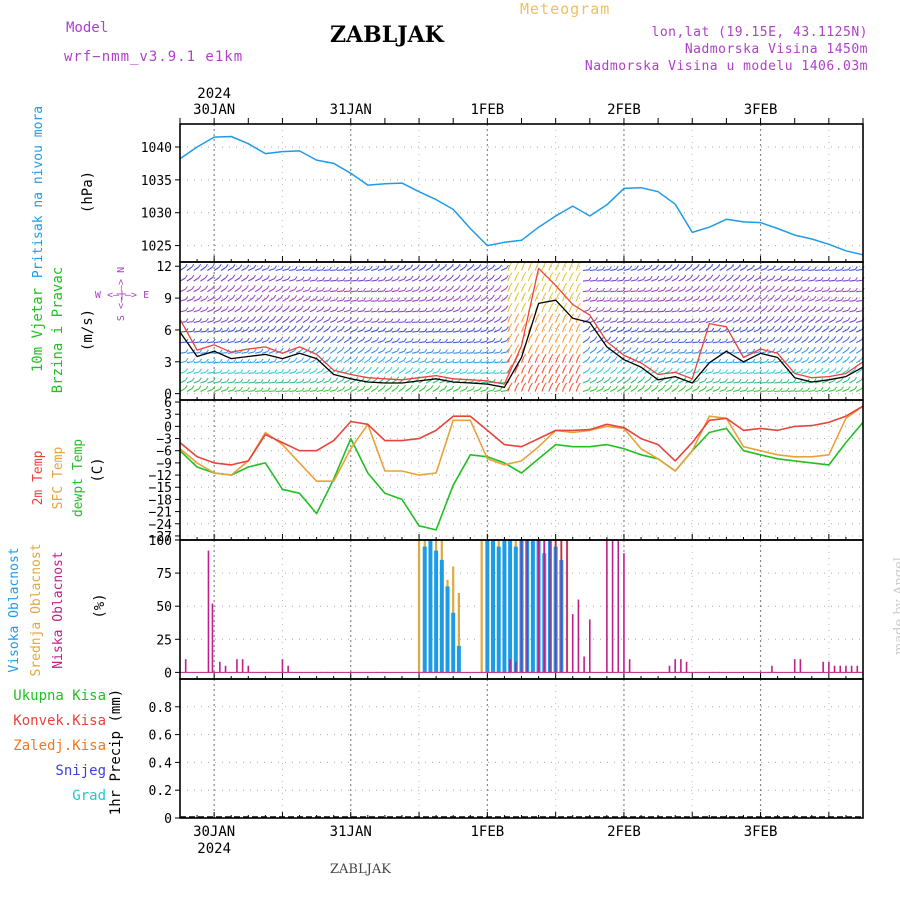 This screenshot has height=900, width=900. I want to click on y-tick-label: −18, so click(160, 500).